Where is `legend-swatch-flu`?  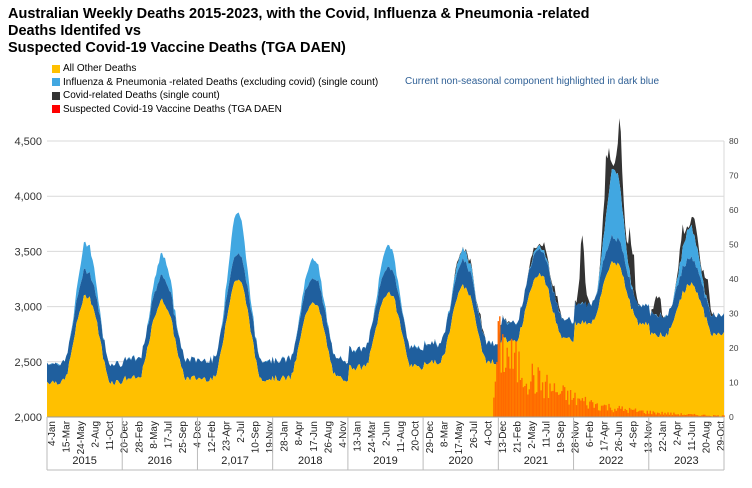 legend-swatch-flu is located at coordinates (56, 82).